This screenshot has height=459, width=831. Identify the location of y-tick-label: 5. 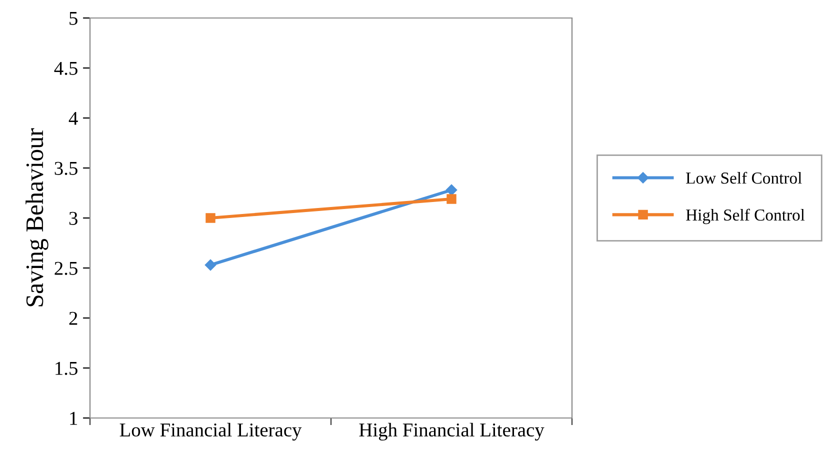
(74, 18).